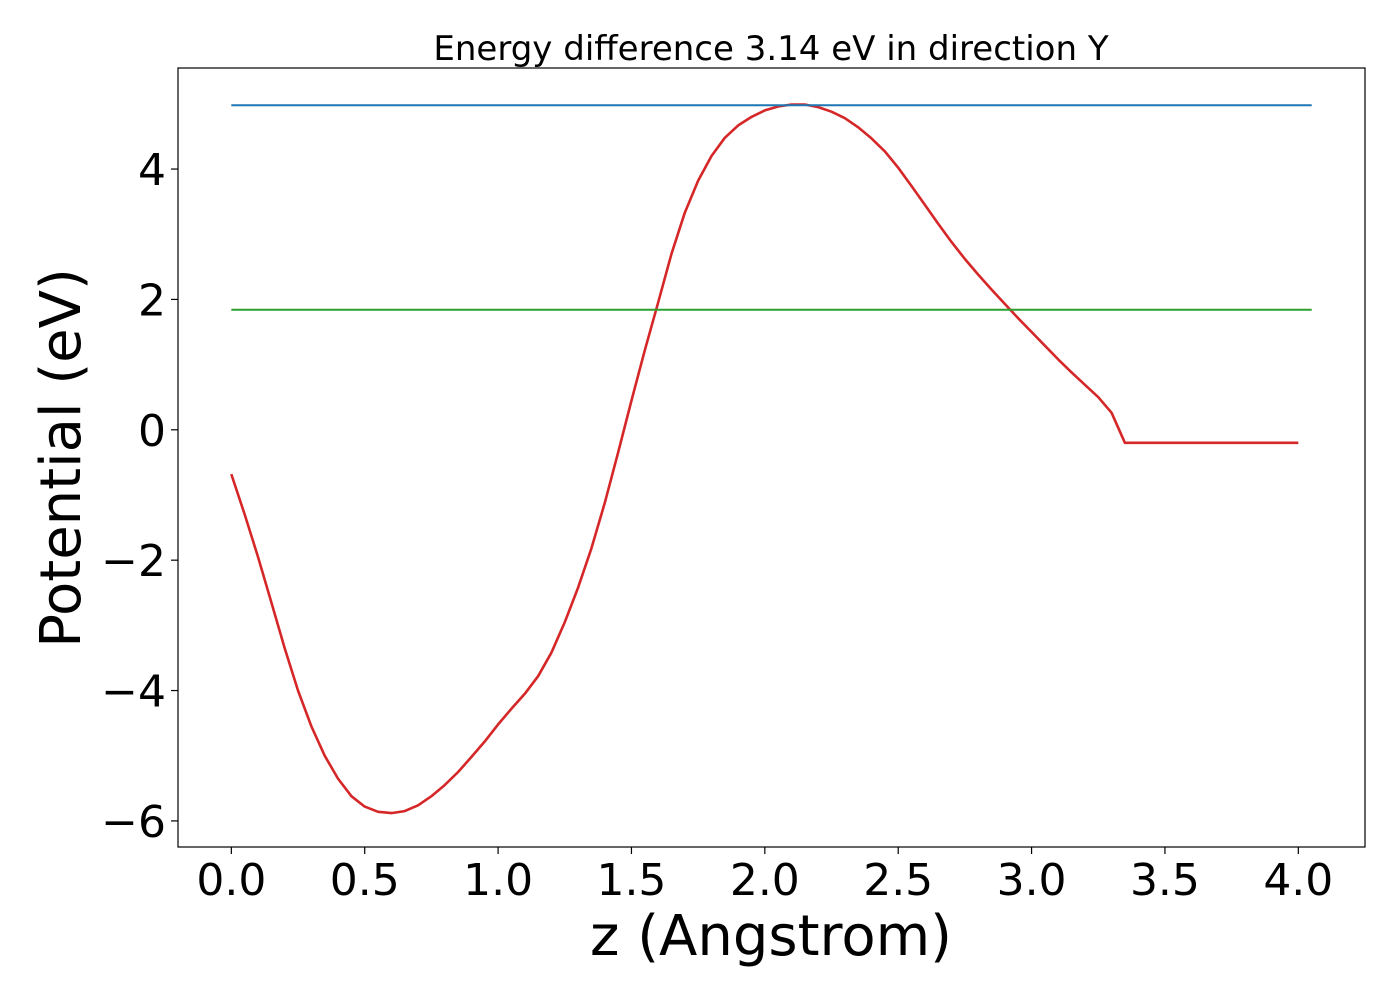 The height and width of the screenshot is (1000, 1400). I want to click on y-tick-label: 4, so click(152, 170).